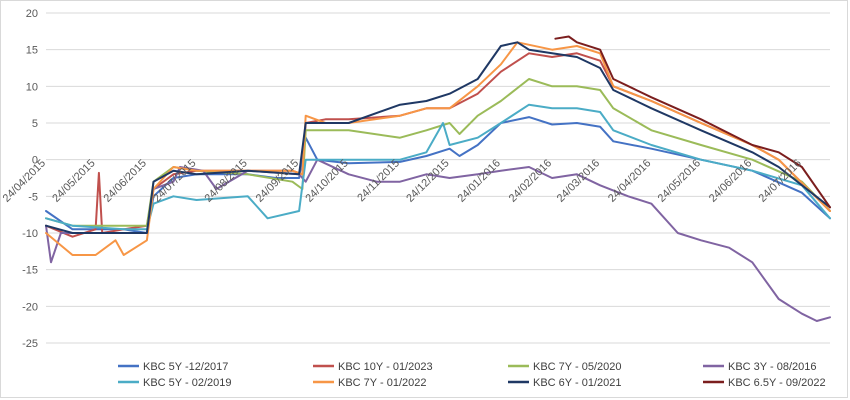 Image resolution: width=850 pixels, height=400 pixels. Describe the element at coordinates (24, 180) in the screenshot. I see `x-tick-label: 24/04/2015` at that location.